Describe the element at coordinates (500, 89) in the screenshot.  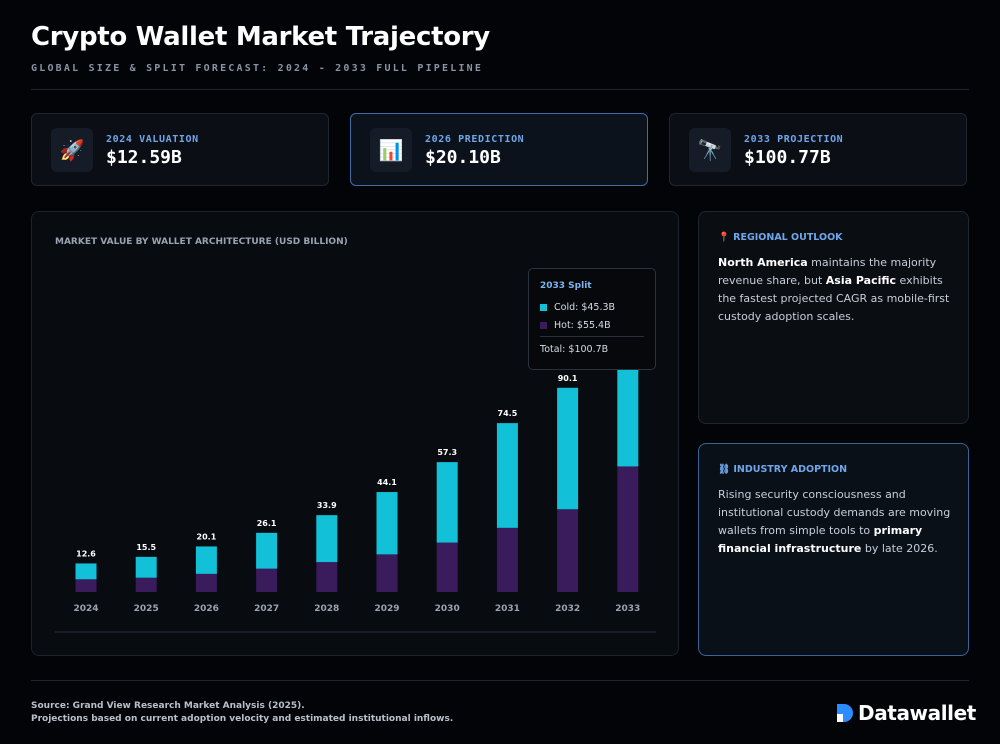
I see `header-divider` at that location.